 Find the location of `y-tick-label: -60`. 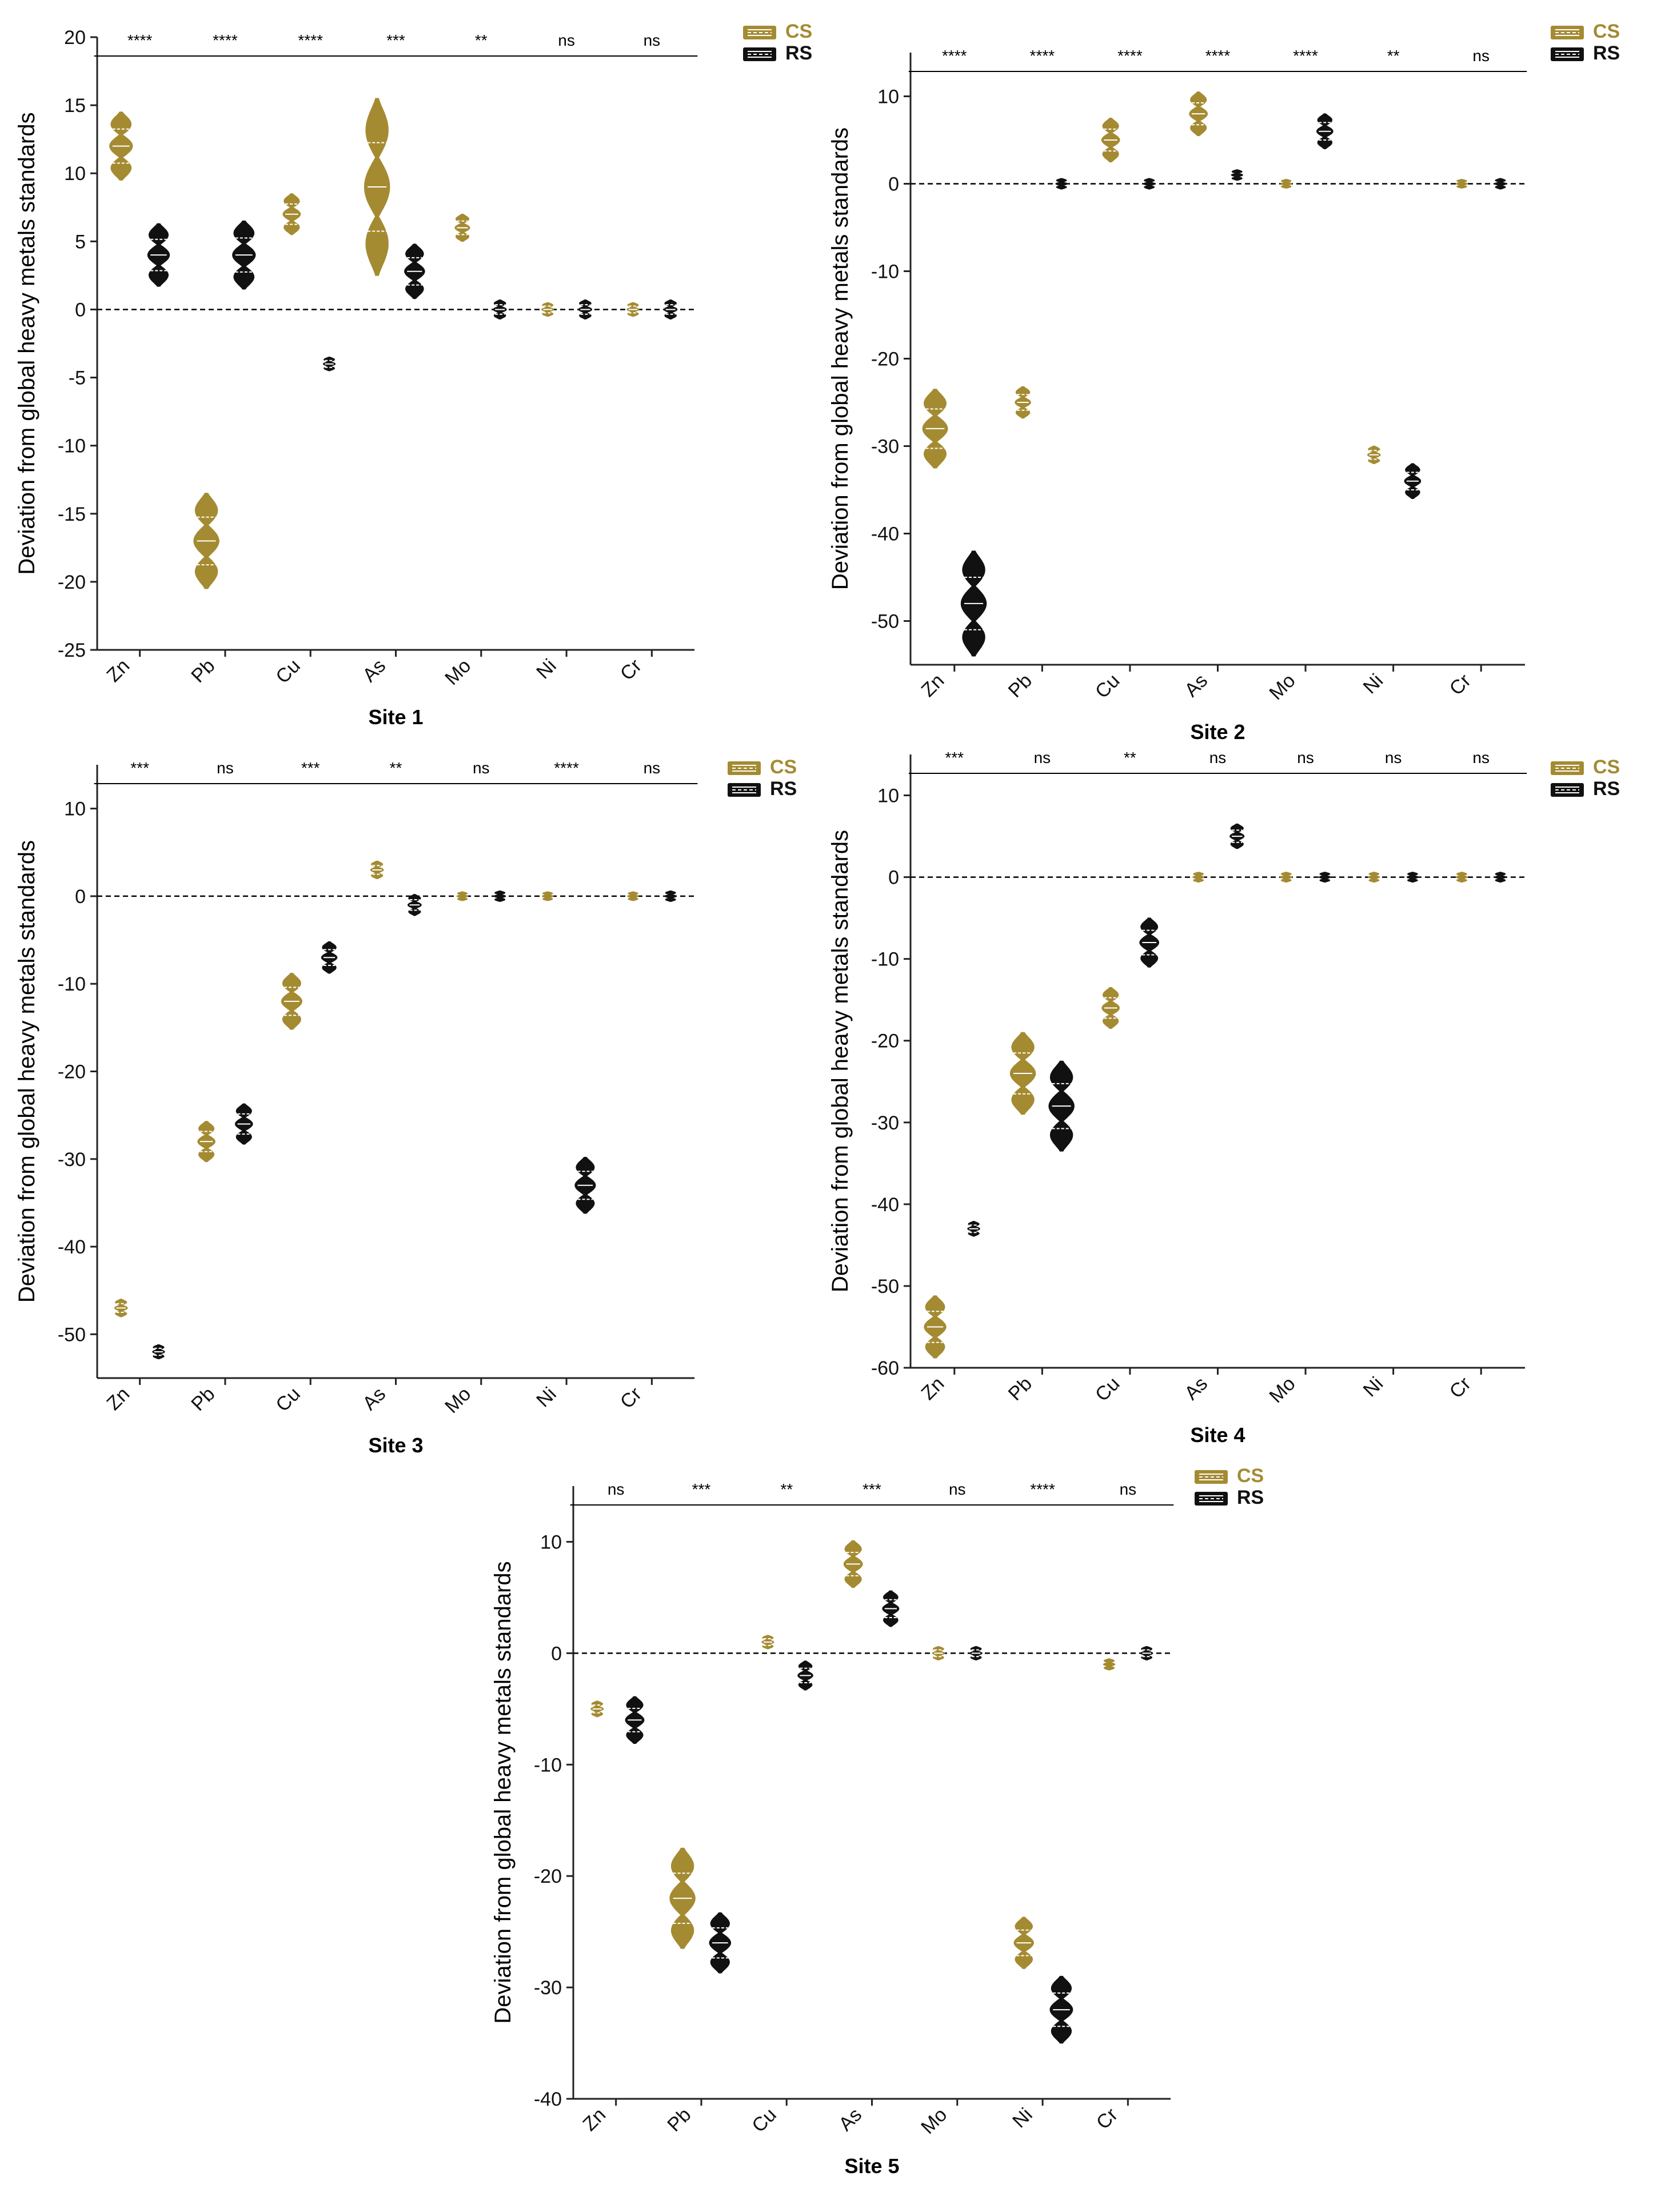

y-tick-label: -60 is located at coordinates (885, 1368).